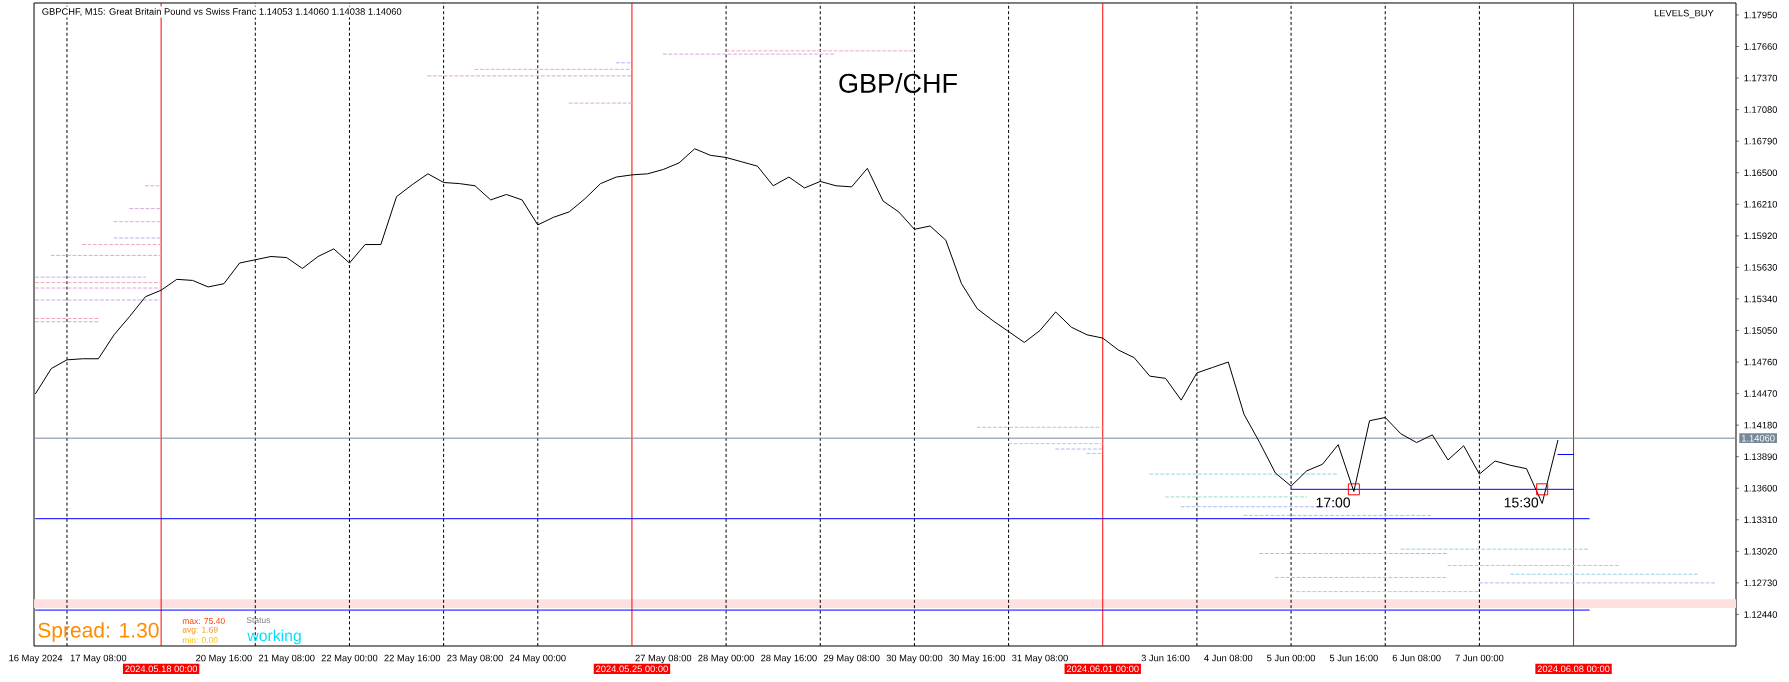 The height and width of the screenshot is (682, 1789). Describe the element at coordinates (412, 659) in the screenshot. I see `x-tick-label: 22 May 16:00` at that location.